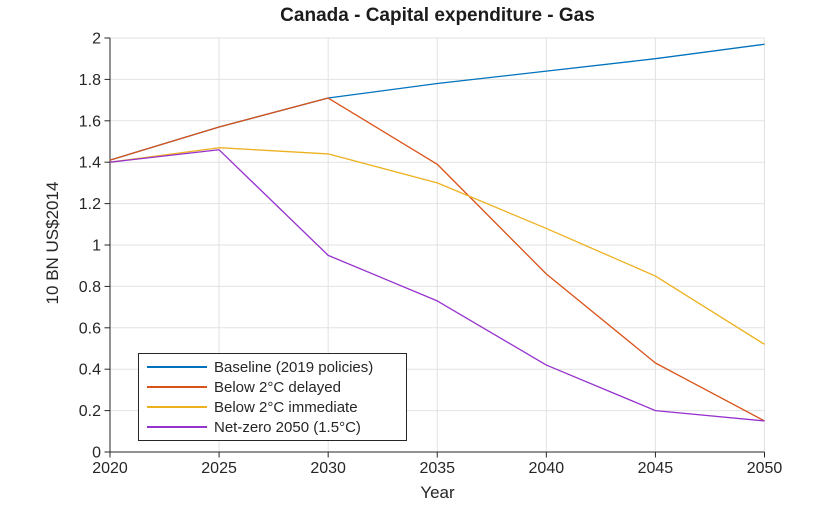  Describe the element at coordinates (90, 287) in the screenshot. I see `y-tick-label: 0.8` at that location.